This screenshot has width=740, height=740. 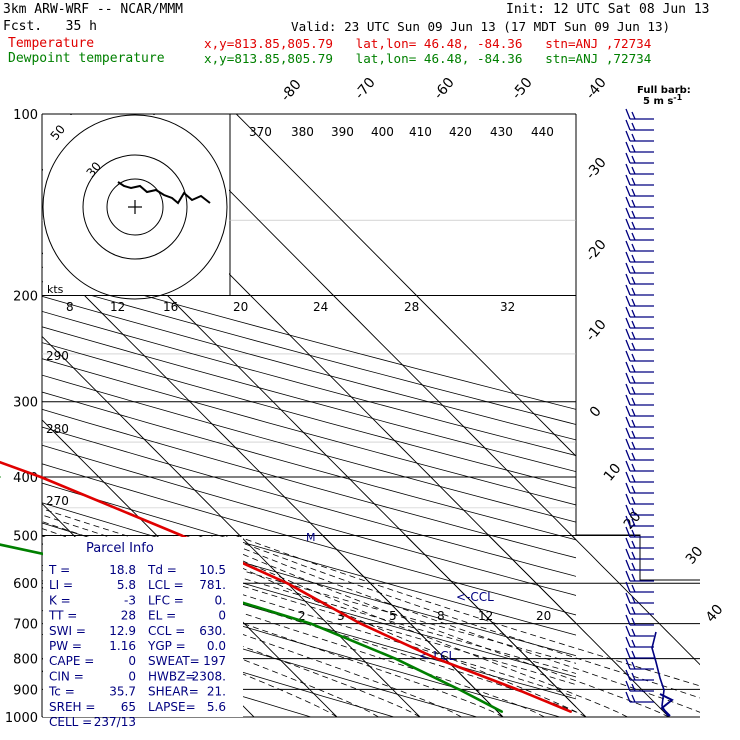 What do you see at coordinates (70, 307) in the screenshot?
I see `mixing-ratio-label: 8` at bounding box center [70, 307].